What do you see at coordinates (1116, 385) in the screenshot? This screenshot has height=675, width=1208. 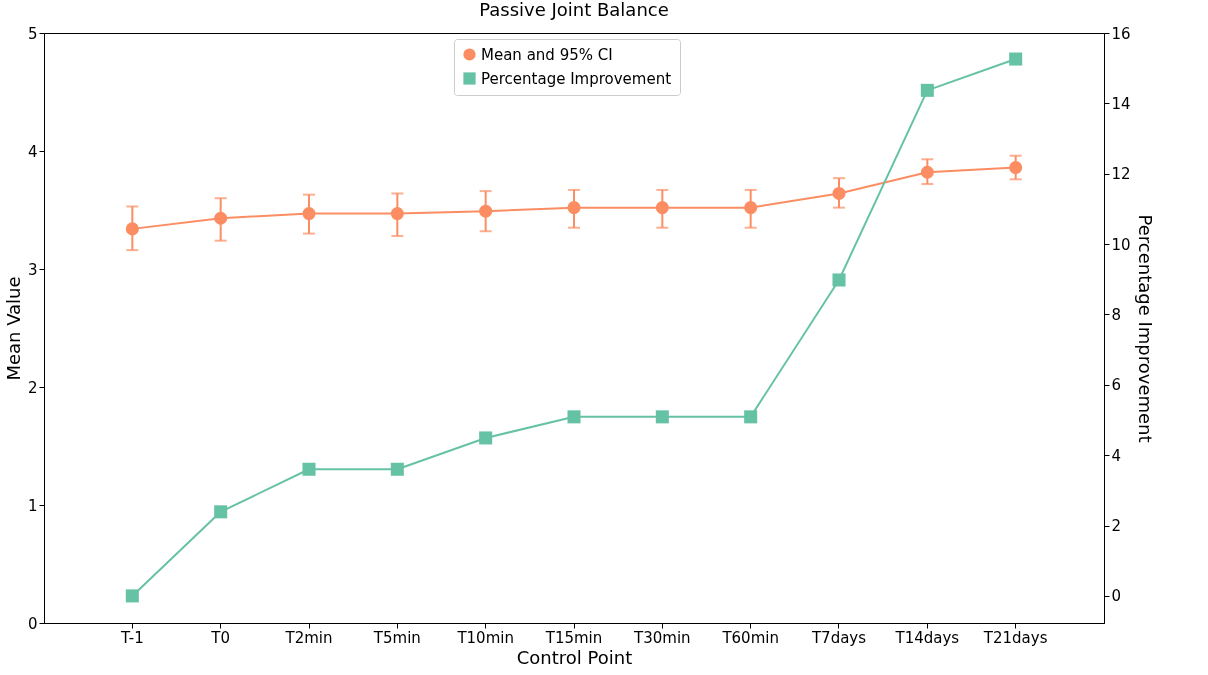 I see `y2-tick-label: 6` at bounding box center [1116, 385].